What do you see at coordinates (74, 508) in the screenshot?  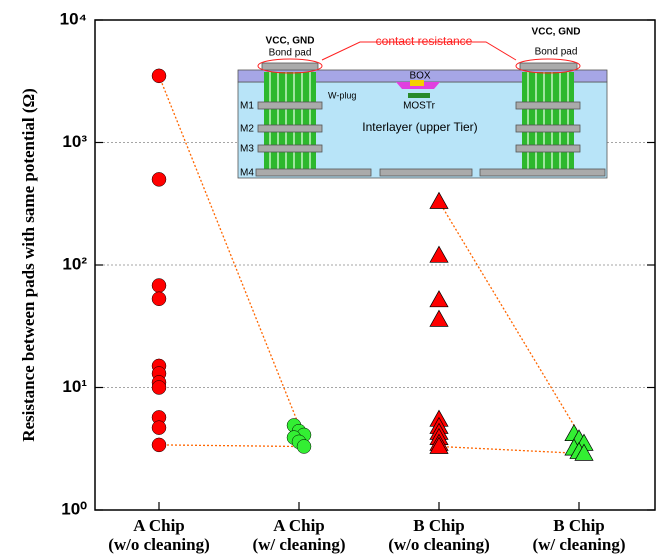 I see `y-tick-label: 10⁰` at bounding box center [74, 508].